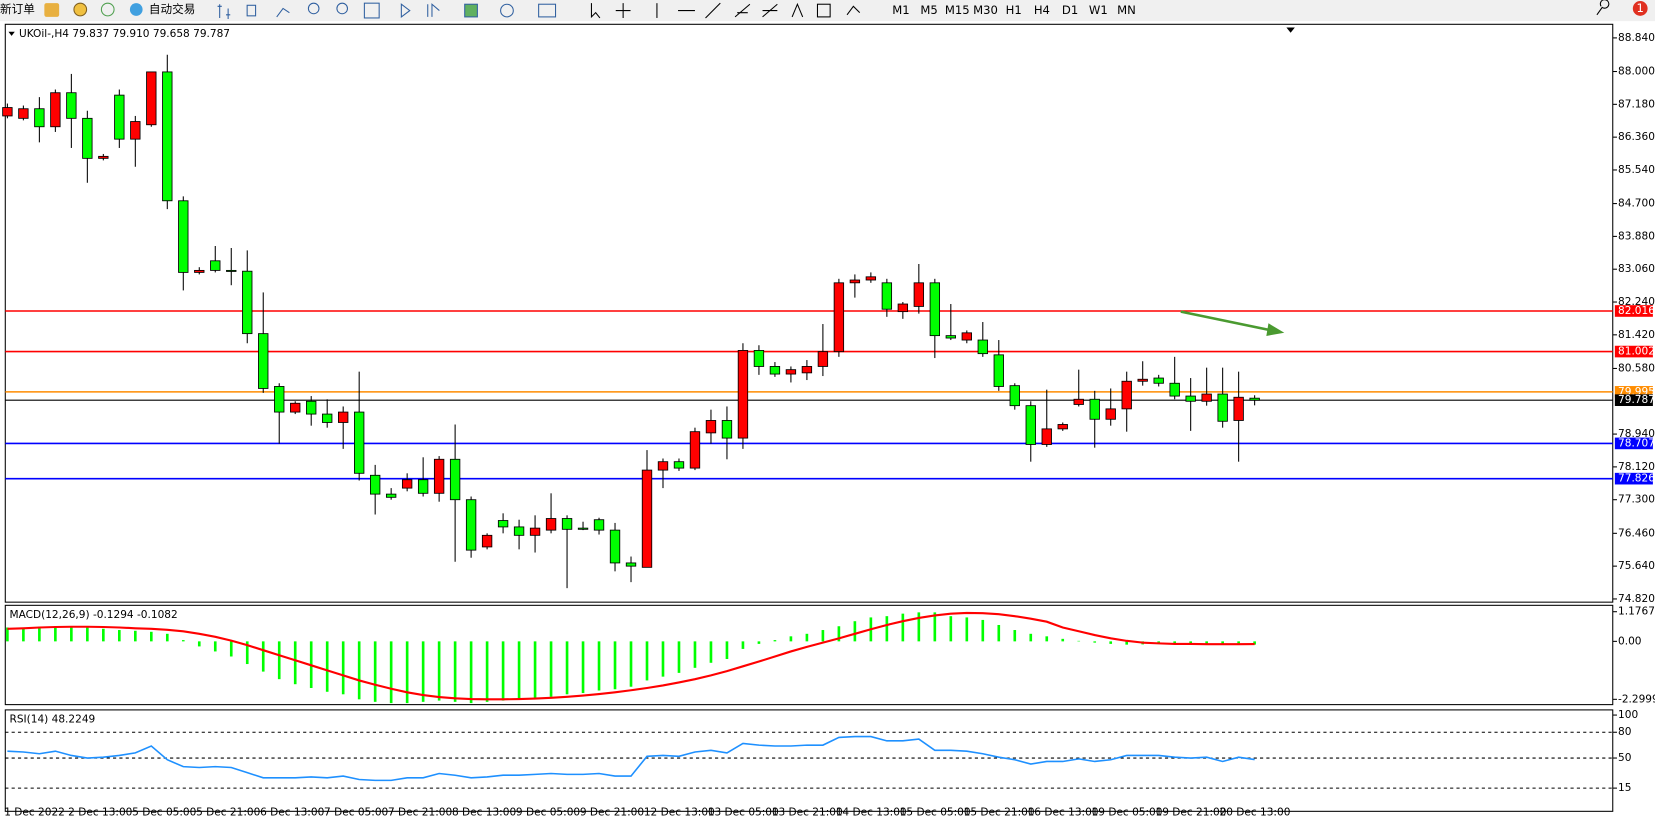 This screenshot has width=1655, height=824. What do you see at coordinates (679, 812) in the screenshot?
I see `x-tick-label: 12 Dec 13:00` at bounding box center [679, 812].